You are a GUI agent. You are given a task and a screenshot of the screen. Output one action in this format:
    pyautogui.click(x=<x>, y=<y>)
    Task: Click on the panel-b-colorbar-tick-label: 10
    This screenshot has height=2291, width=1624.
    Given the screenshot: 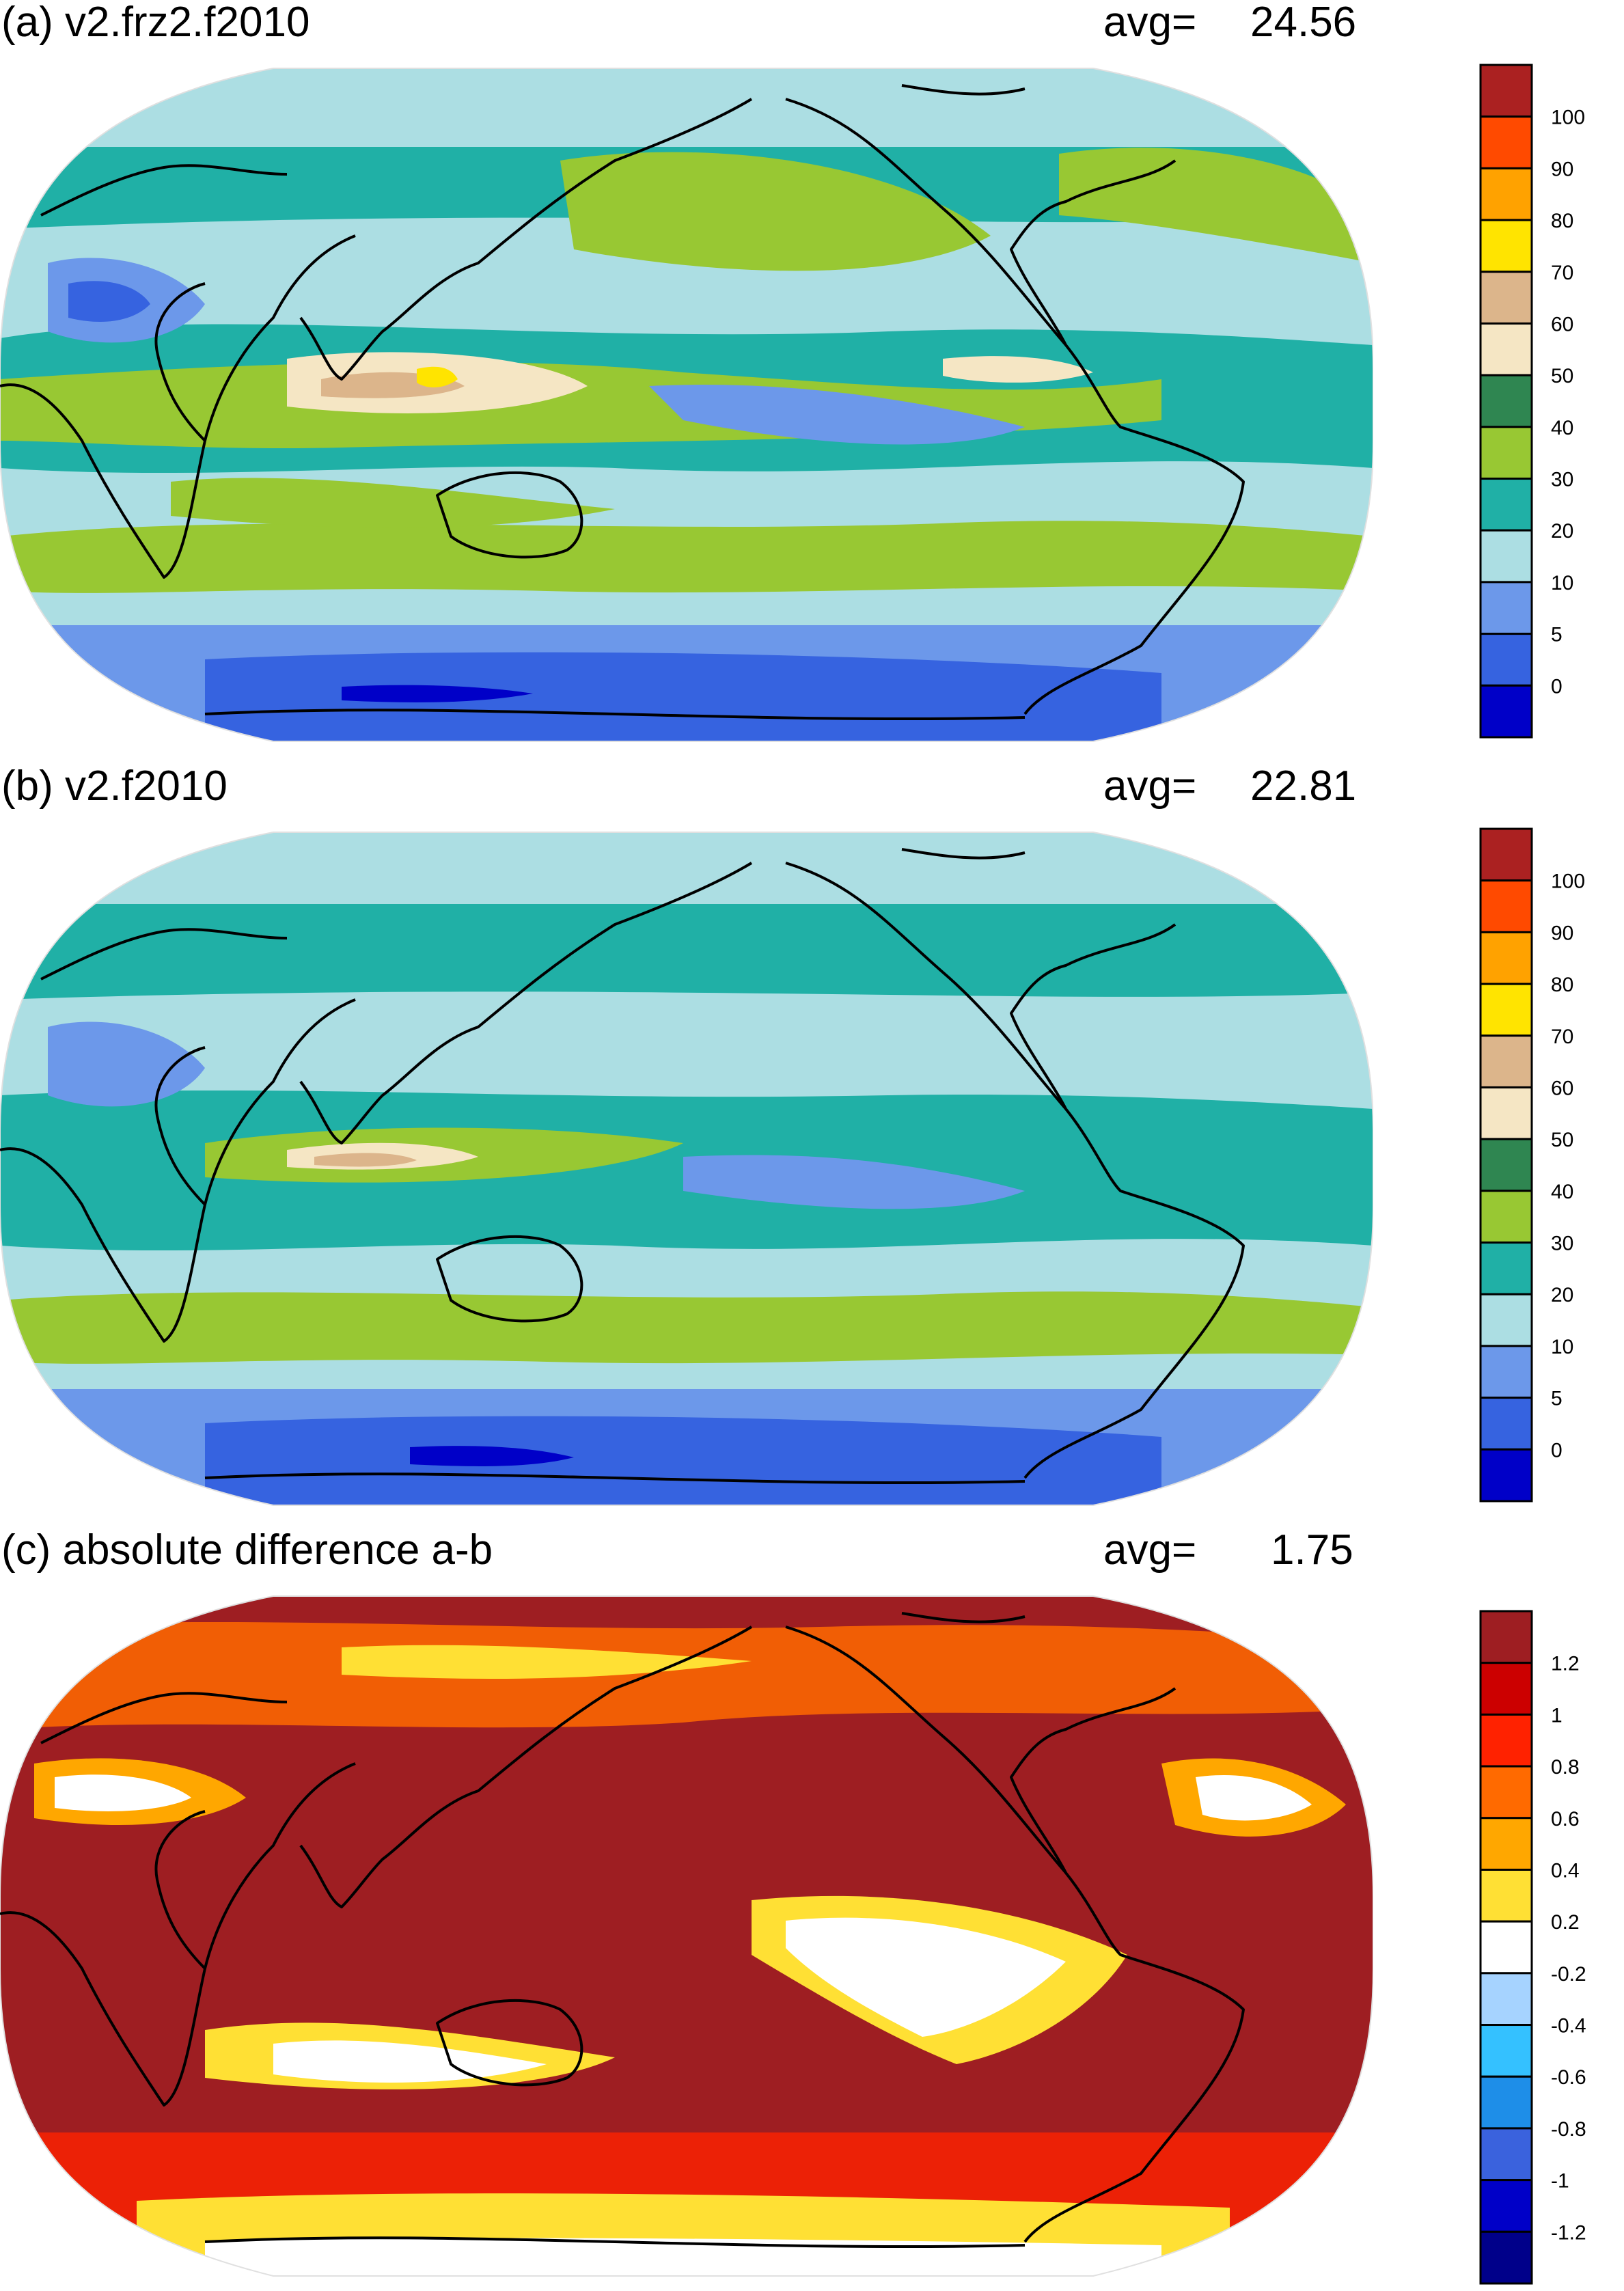 What is the action you would take?
    pyautogui.click(x=1562, y=1347)
    